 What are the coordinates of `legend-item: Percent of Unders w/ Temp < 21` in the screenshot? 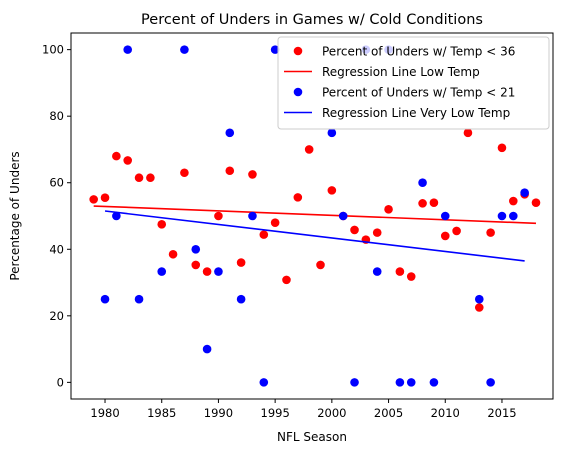 It's located at (404, 93).